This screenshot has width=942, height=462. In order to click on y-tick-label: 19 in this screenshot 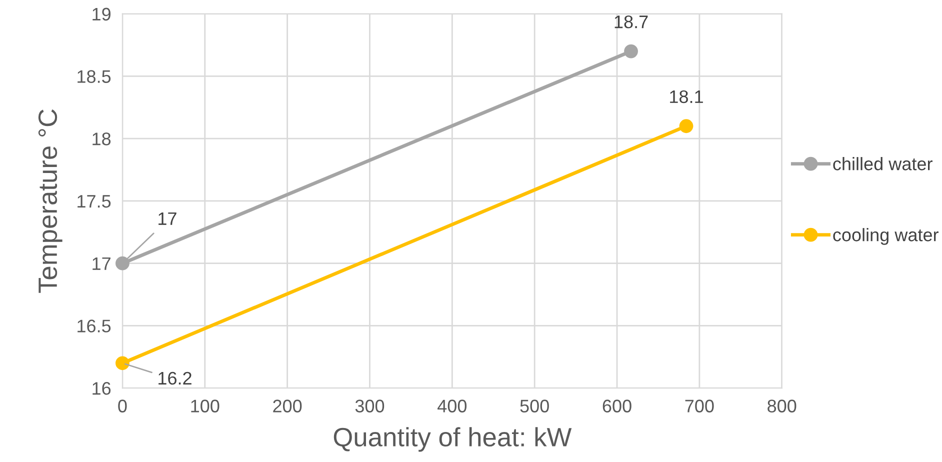, I will do `click(101, 14)`.